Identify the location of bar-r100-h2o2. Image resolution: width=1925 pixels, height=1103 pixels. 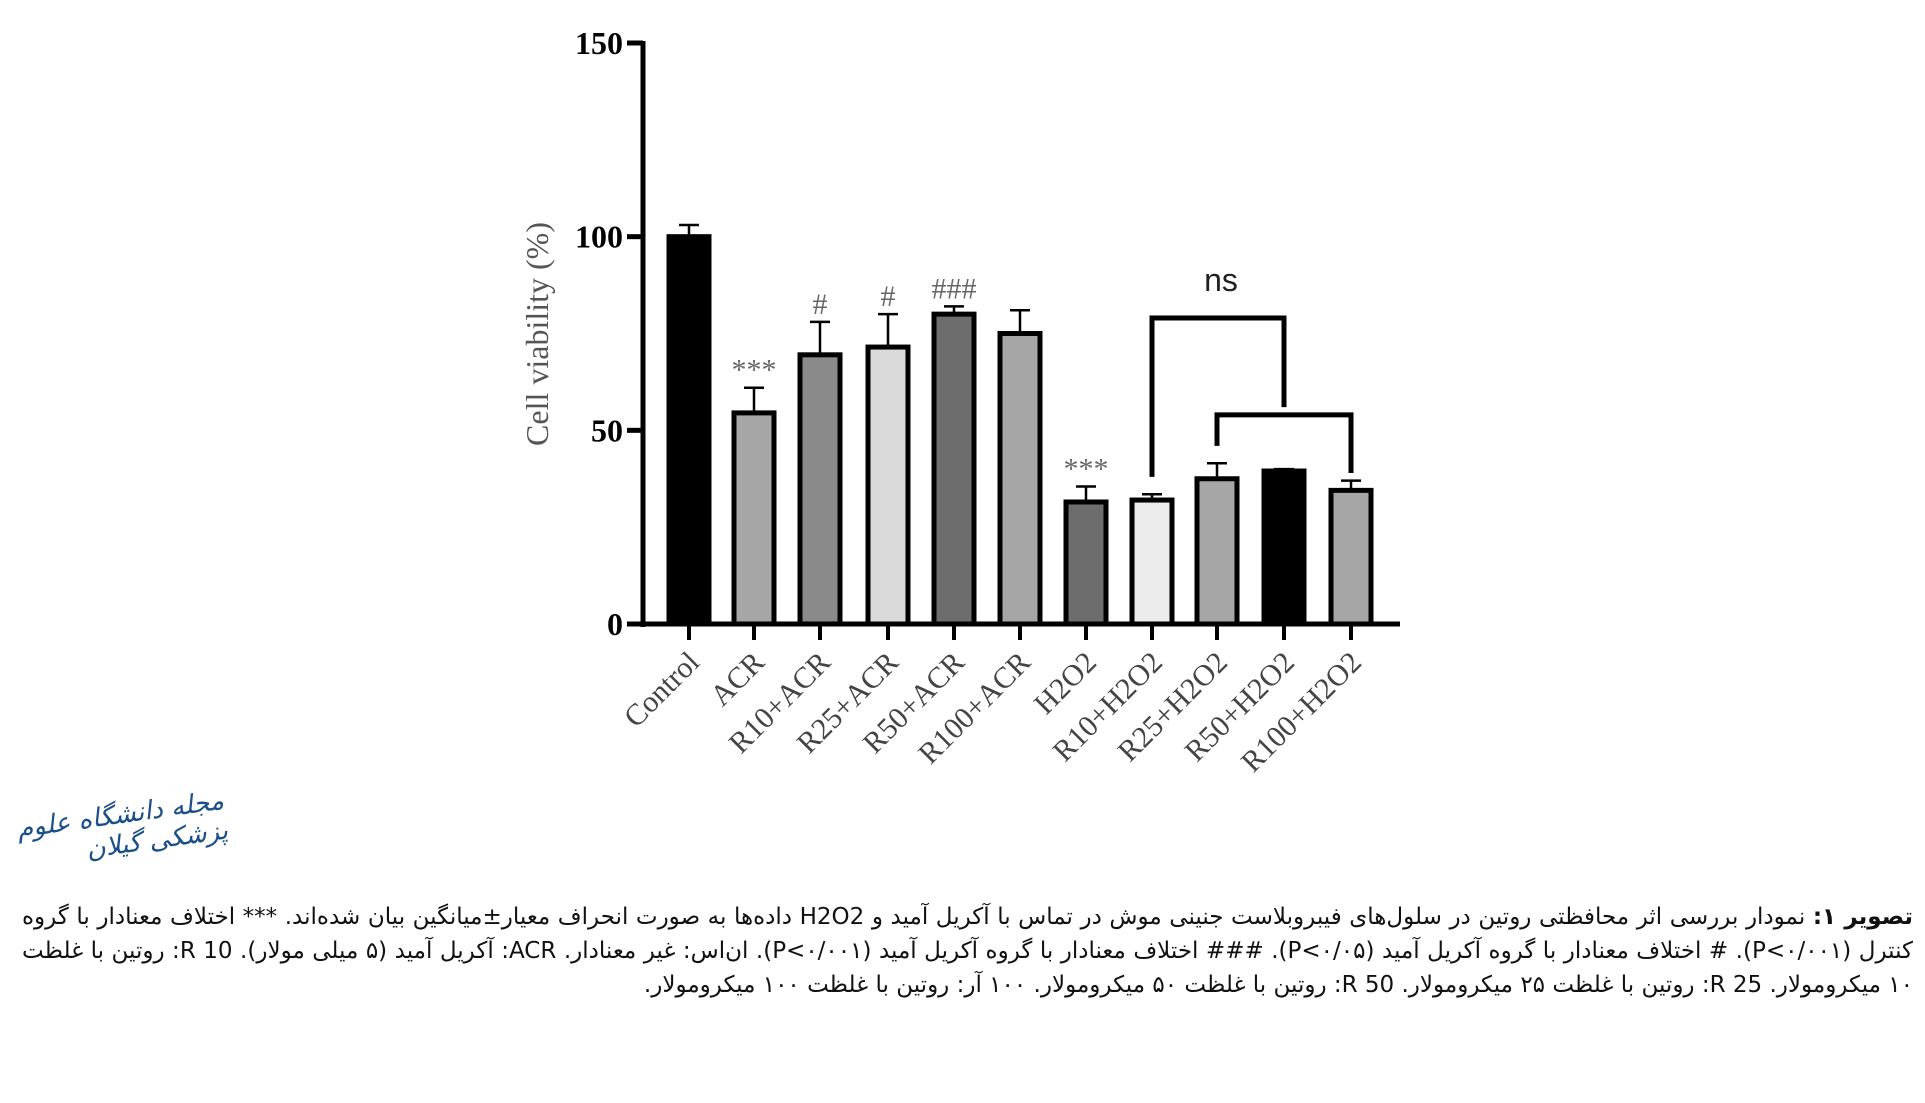
(1351, 557).